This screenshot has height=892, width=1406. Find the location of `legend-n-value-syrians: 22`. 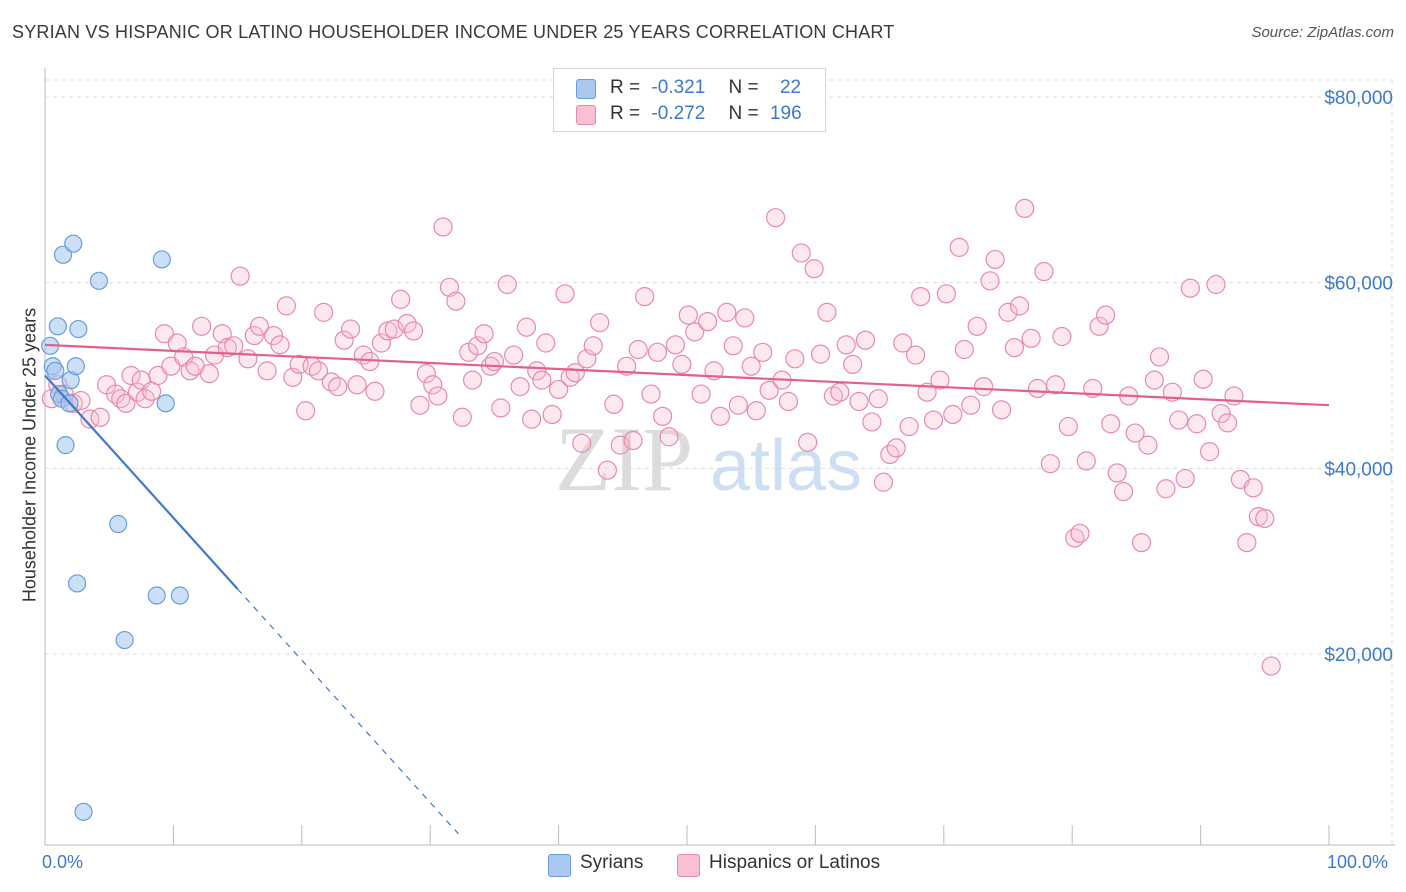

legend-n-value-syrians: 22 is located at coordinates (790, 87).